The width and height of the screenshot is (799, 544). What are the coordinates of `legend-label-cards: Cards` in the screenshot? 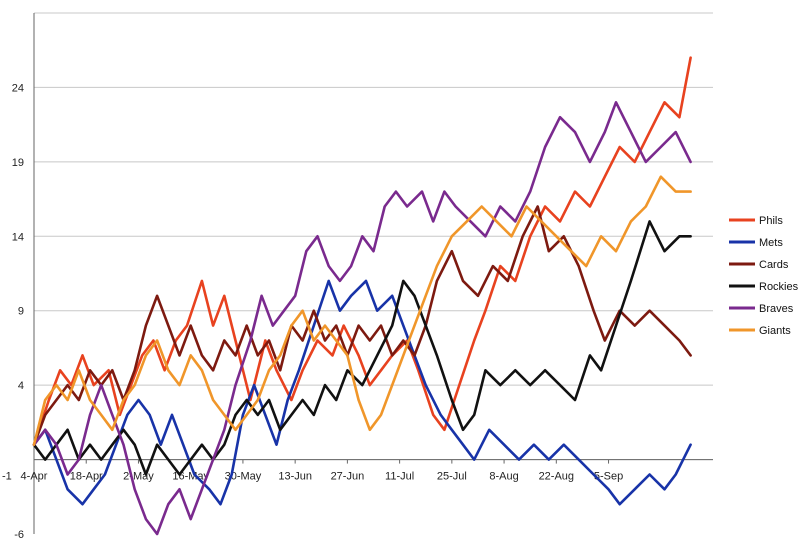 It's located at (774, 265).